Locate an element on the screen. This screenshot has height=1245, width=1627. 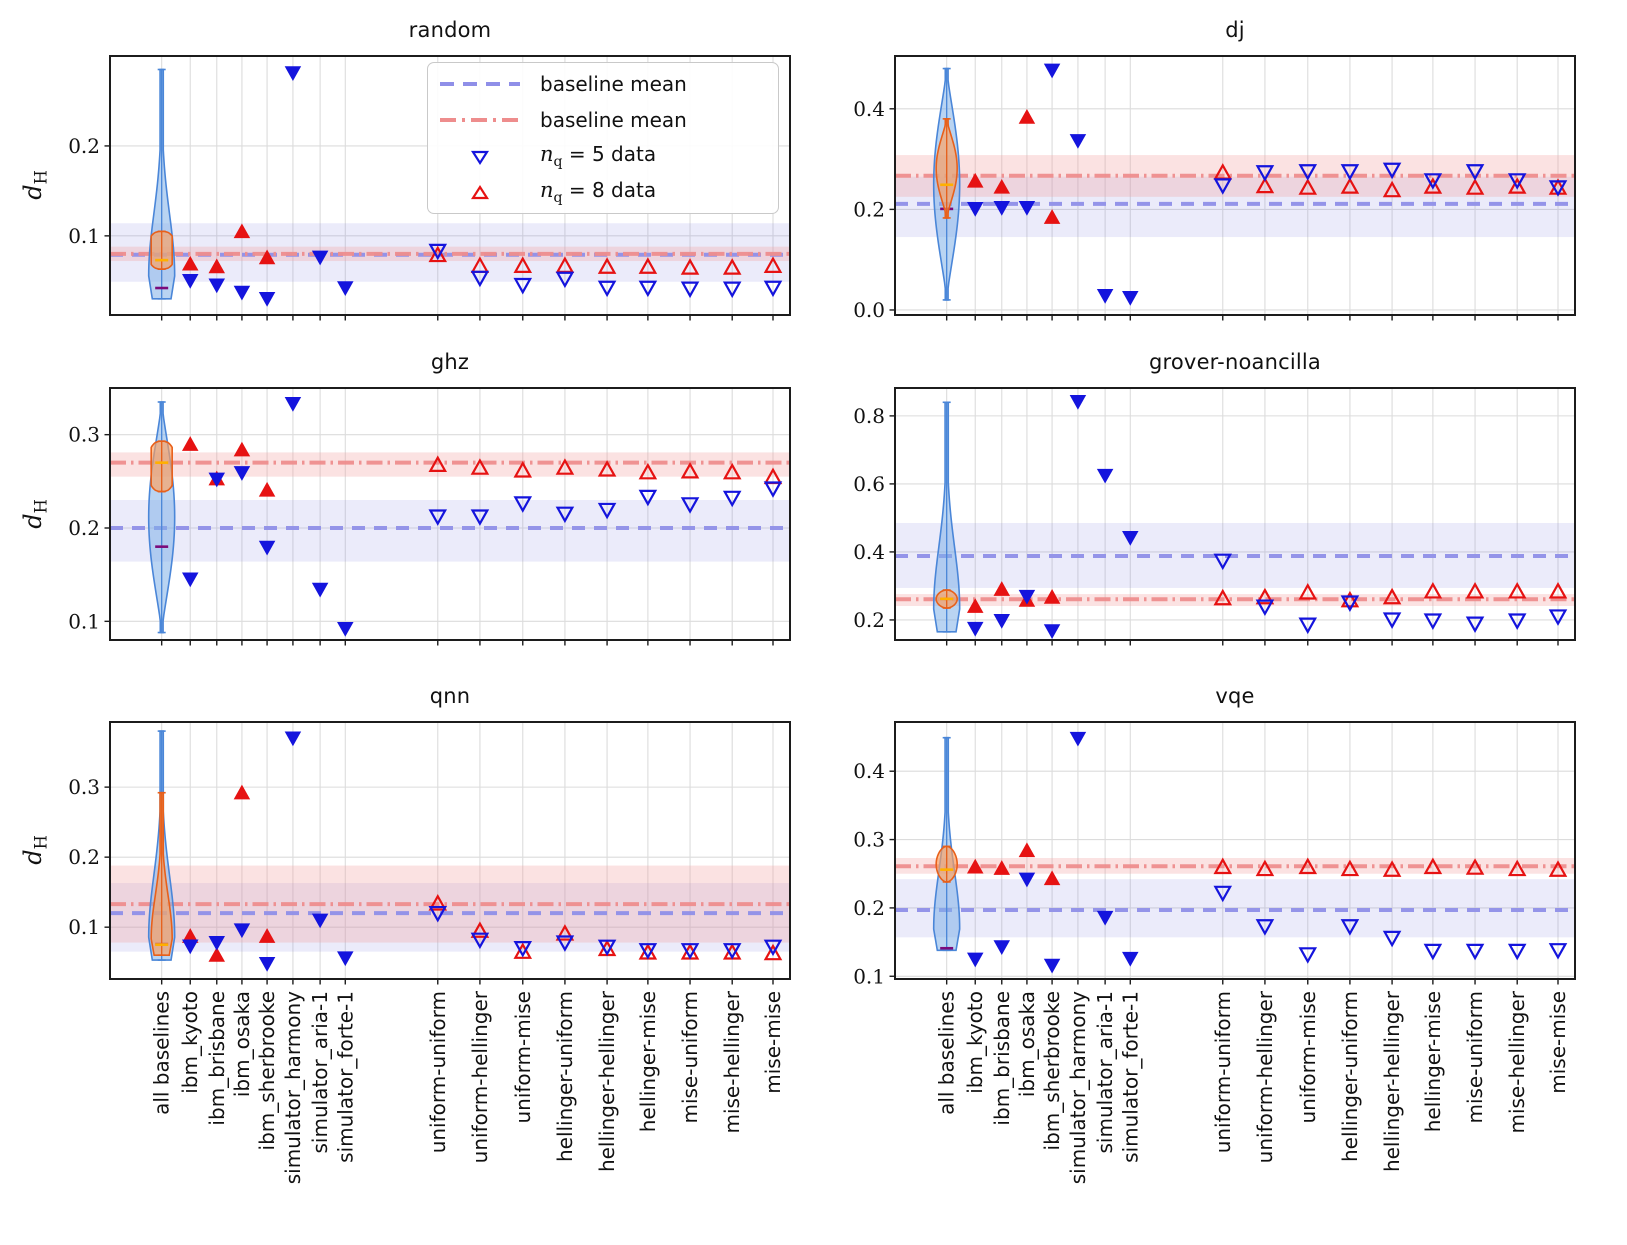
x-tick-label: mise-mise is located at coordinates (773, 1042).